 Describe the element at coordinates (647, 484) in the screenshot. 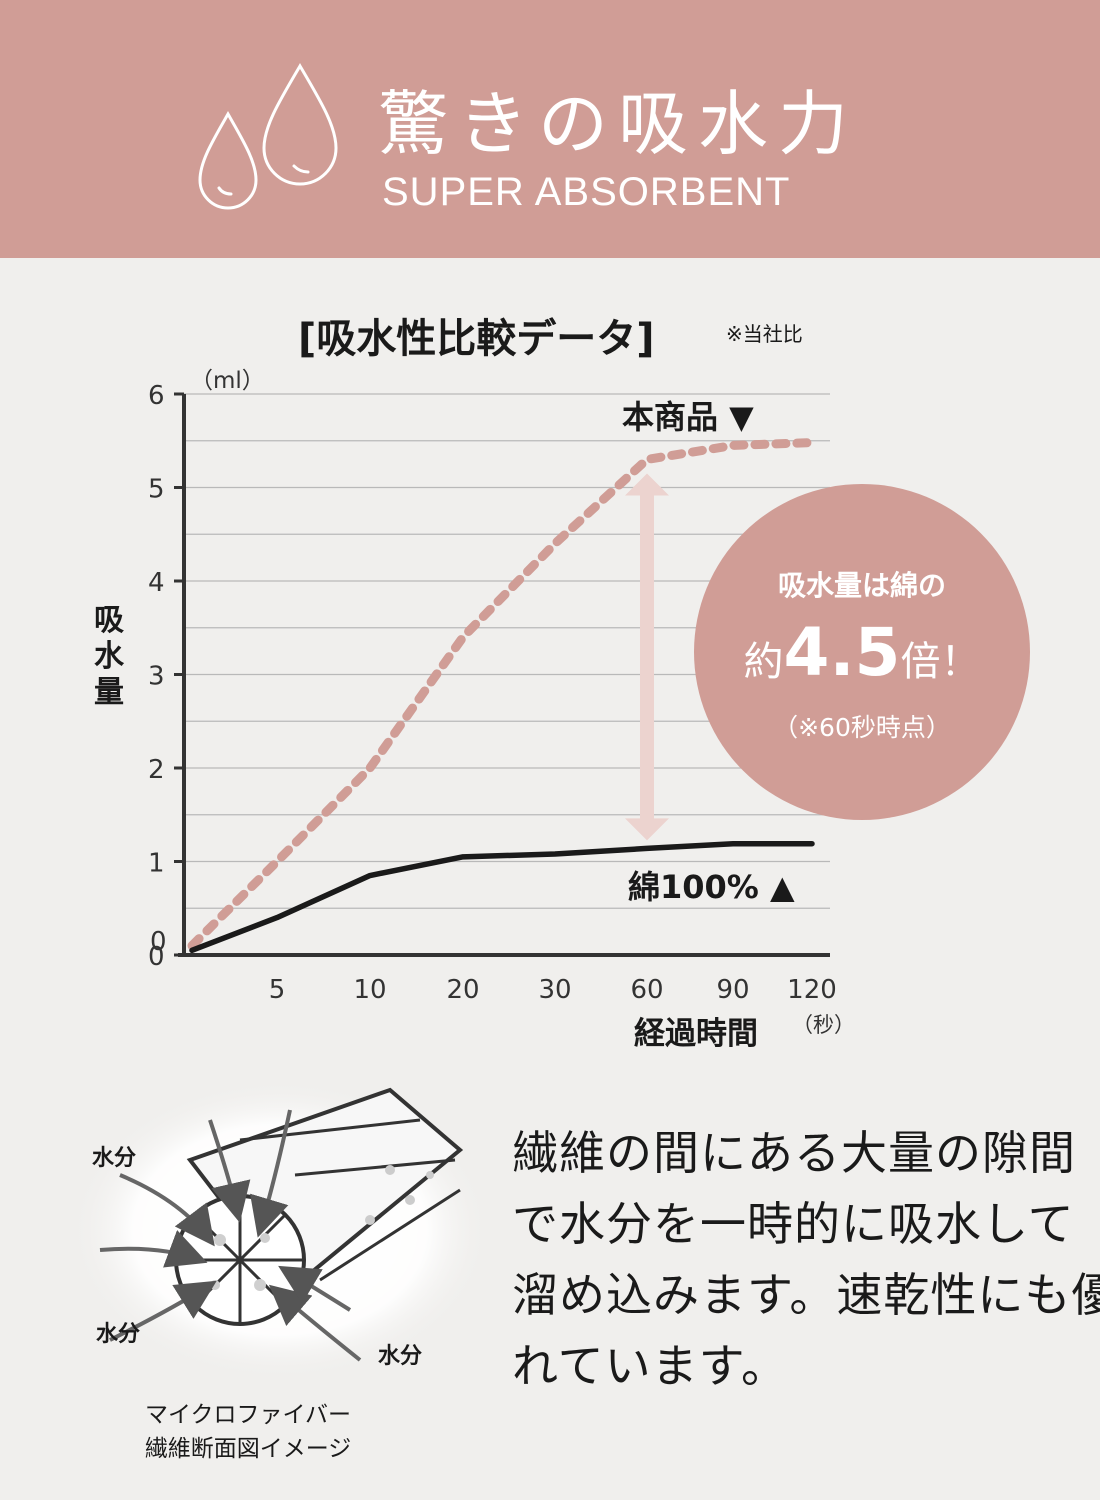

I see `comparison-arrow-head-top` at that location.